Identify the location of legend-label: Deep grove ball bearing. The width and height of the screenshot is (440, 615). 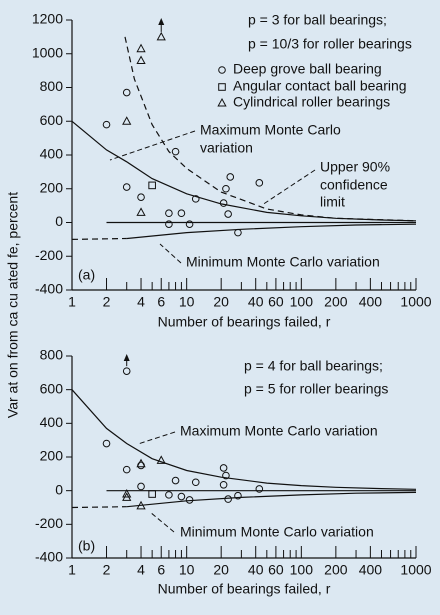
(307, 69).